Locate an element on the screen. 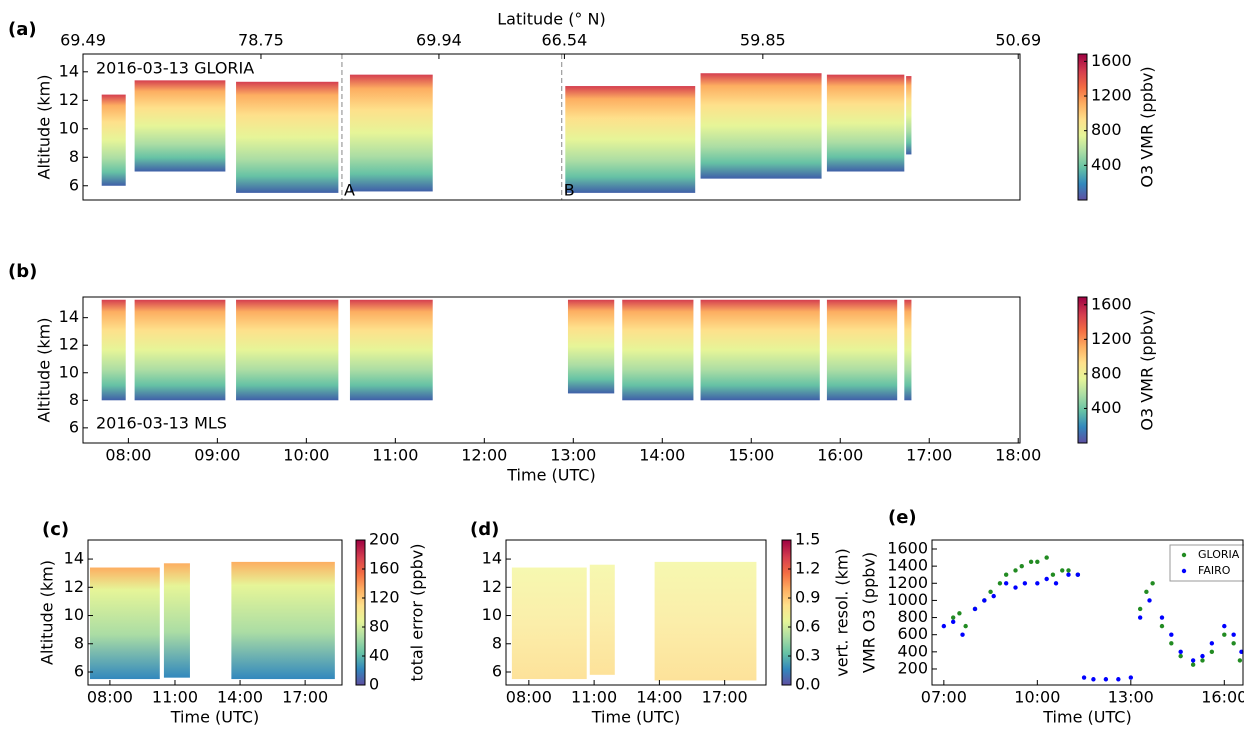  panel-label: (e) is located at coordinates (902, 517).